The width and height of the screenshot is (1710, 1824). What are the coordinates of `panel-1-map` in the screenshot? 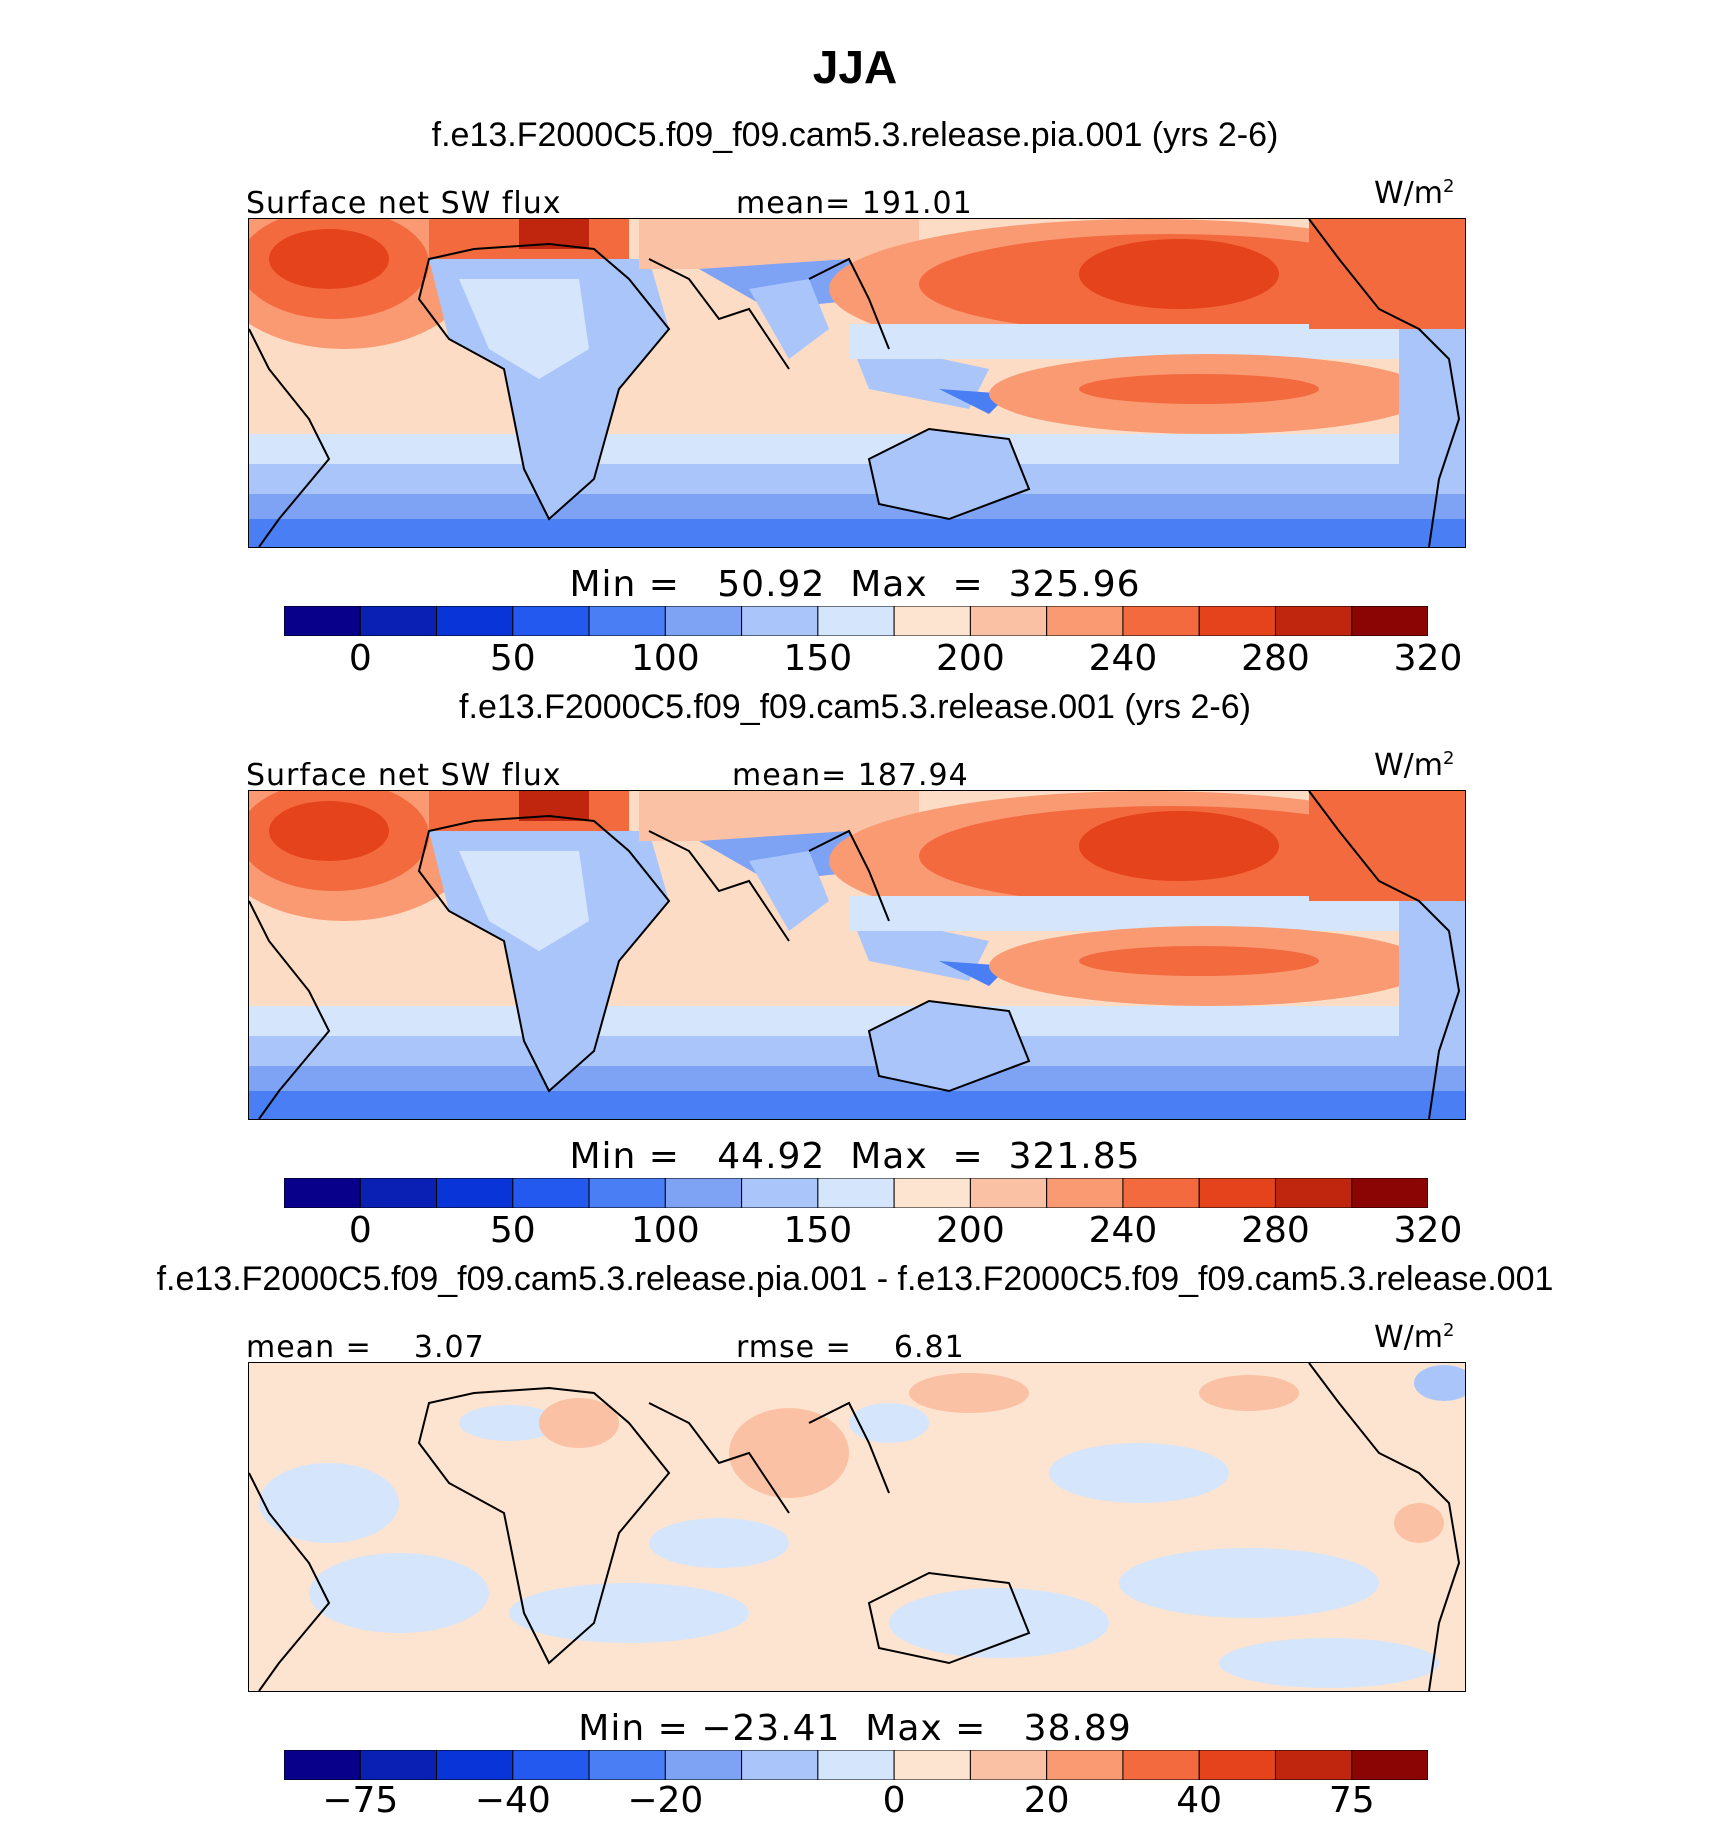 It's located at (857, 383).